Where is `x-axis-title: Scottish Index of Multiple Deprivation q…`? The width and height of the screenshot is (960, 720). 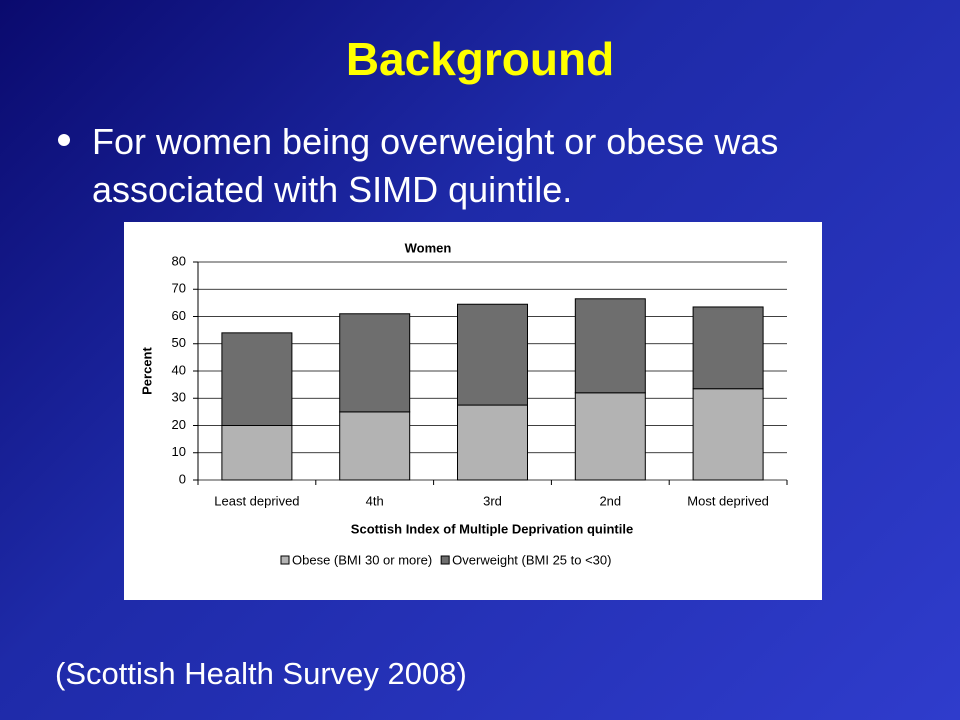
x-axis-title: Scottish Index of Multiple Deprivation q… is located at coordinates (492, 528).